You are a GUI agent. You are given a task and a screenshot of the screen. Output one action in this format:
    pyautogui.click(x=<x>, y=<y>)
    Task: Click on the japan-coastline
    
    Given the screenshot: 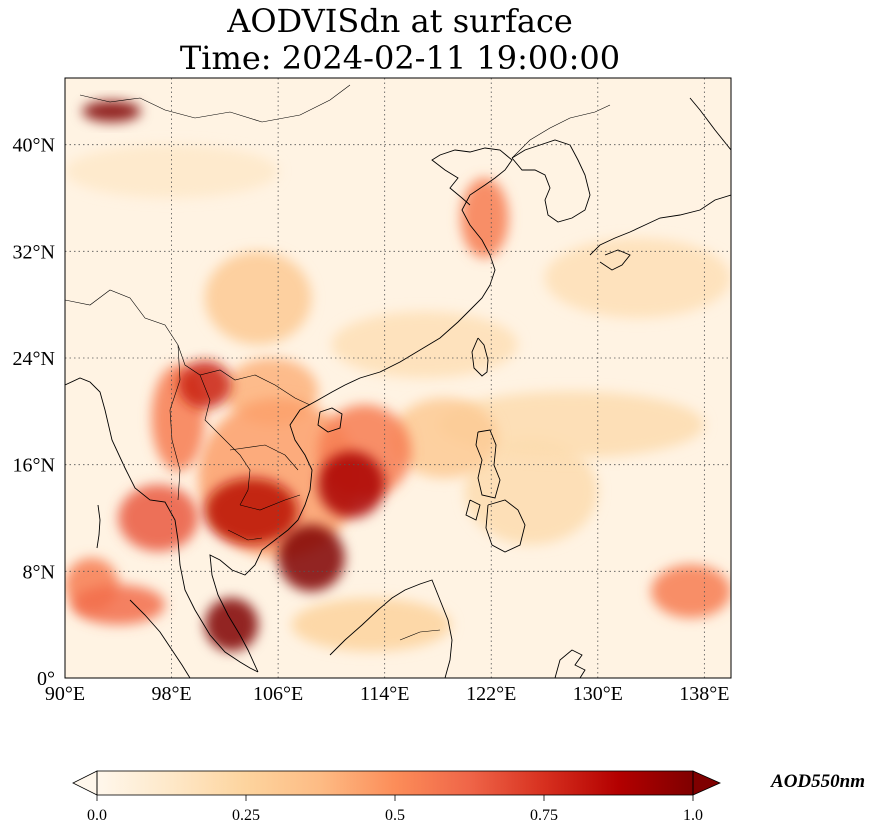 What is the action you would take?
    pyautogui.click(x=660, y=184)
    